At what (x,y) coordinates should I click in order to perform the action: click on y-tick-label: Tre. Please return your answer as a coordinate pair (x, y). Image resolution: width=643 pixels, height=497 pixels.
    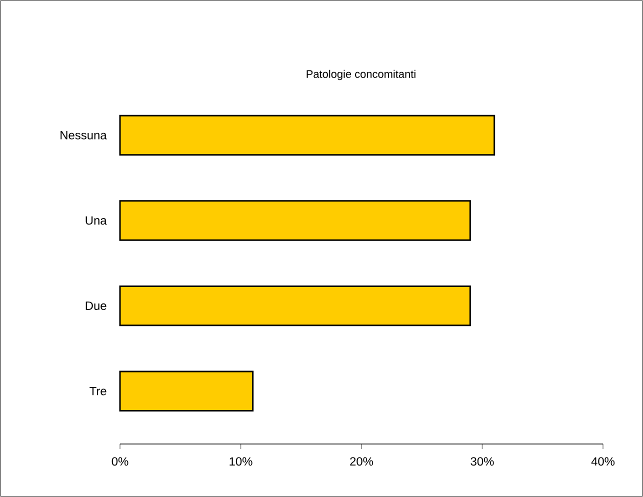
    Looking at the image, I should click on (98, 391).